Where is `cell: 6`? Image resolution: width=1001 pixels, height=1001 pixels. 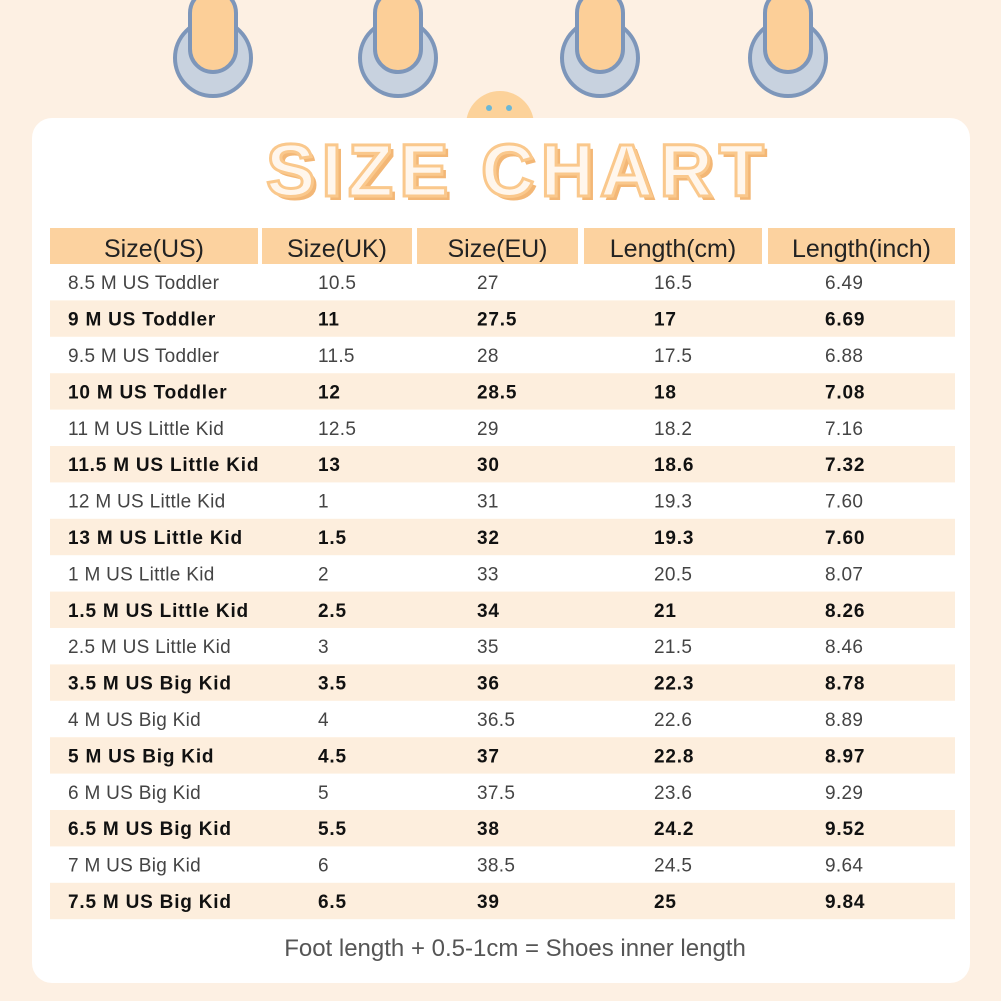
cell: 6 is located at coordinates (323, 866).